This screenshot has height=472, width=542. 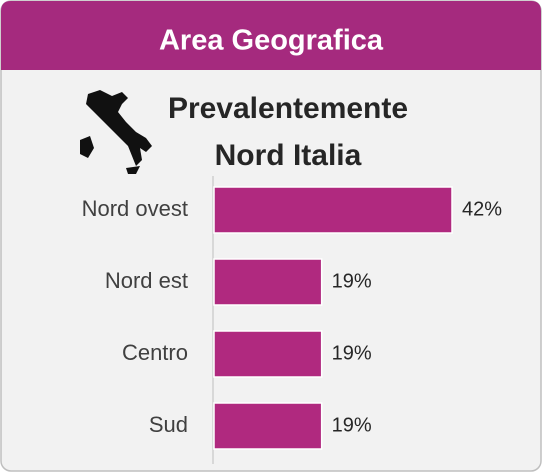 What do you see at coordinates (288, 108) in the screenshot?
I see `subtitle-line: Prevalentemente` at bounding box center [288, 108].